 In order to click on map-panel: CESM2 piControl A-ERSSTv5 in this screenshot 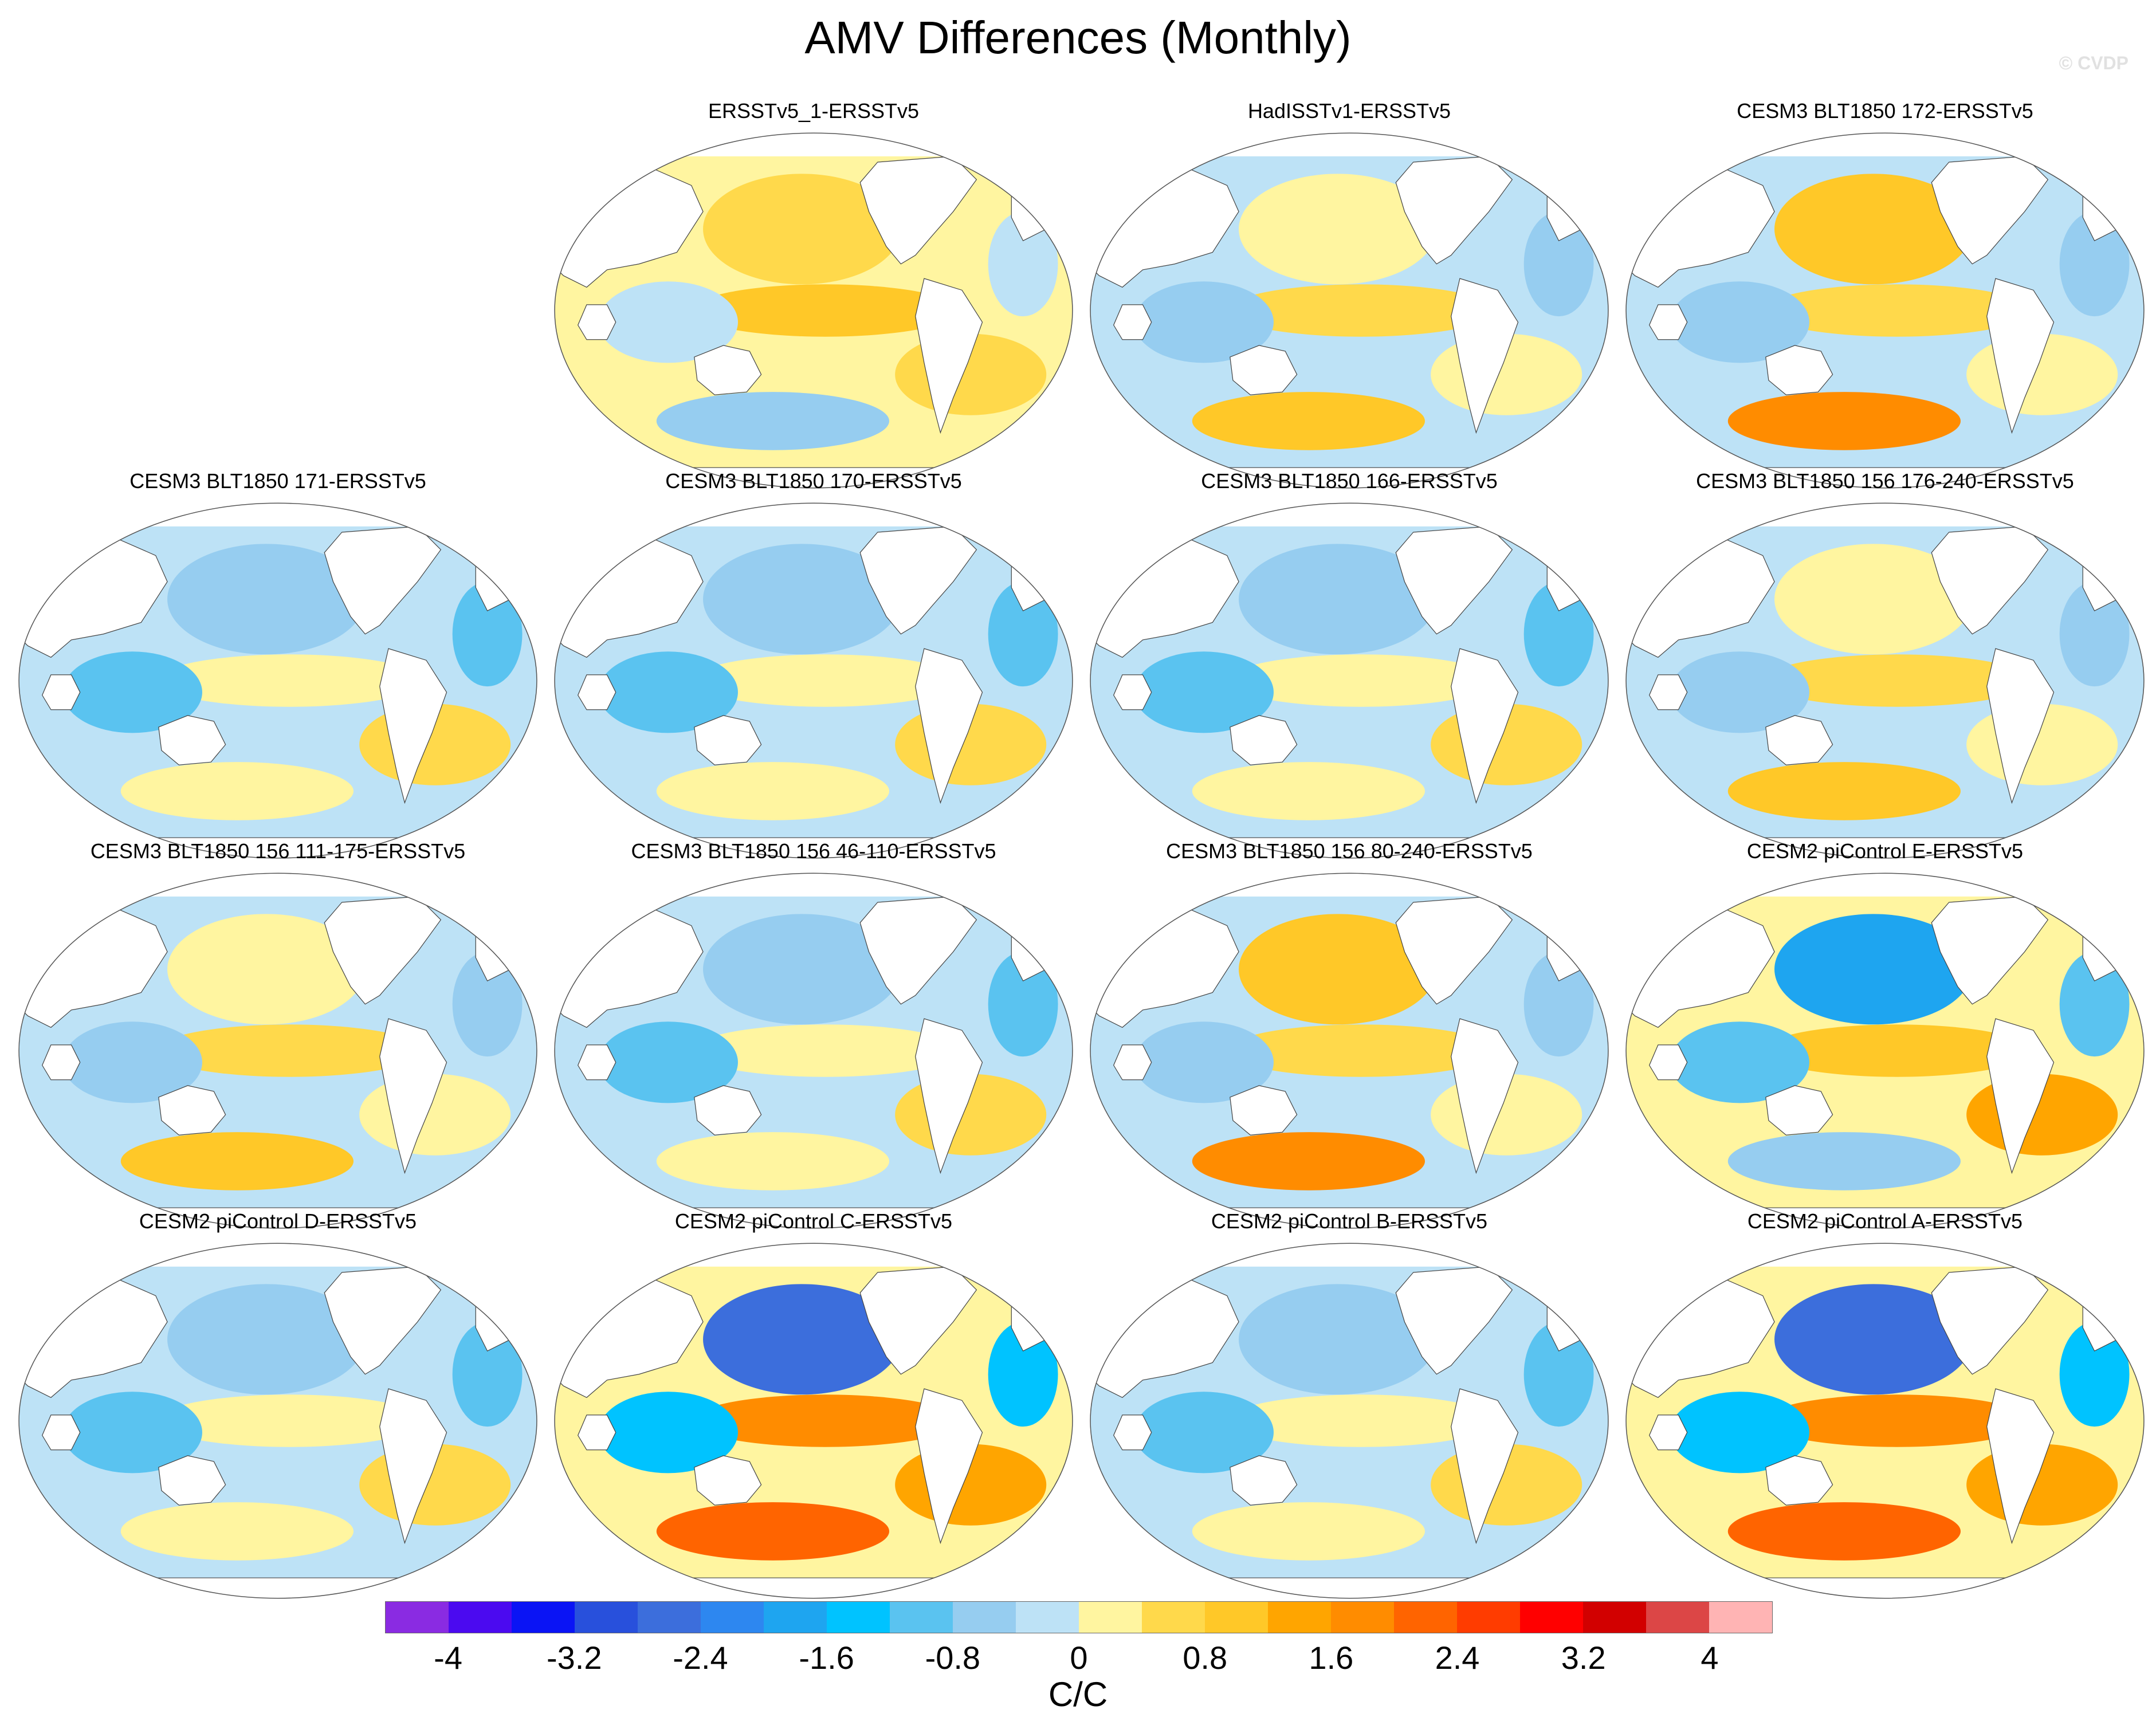, I will do `click(1885, 1406)`.